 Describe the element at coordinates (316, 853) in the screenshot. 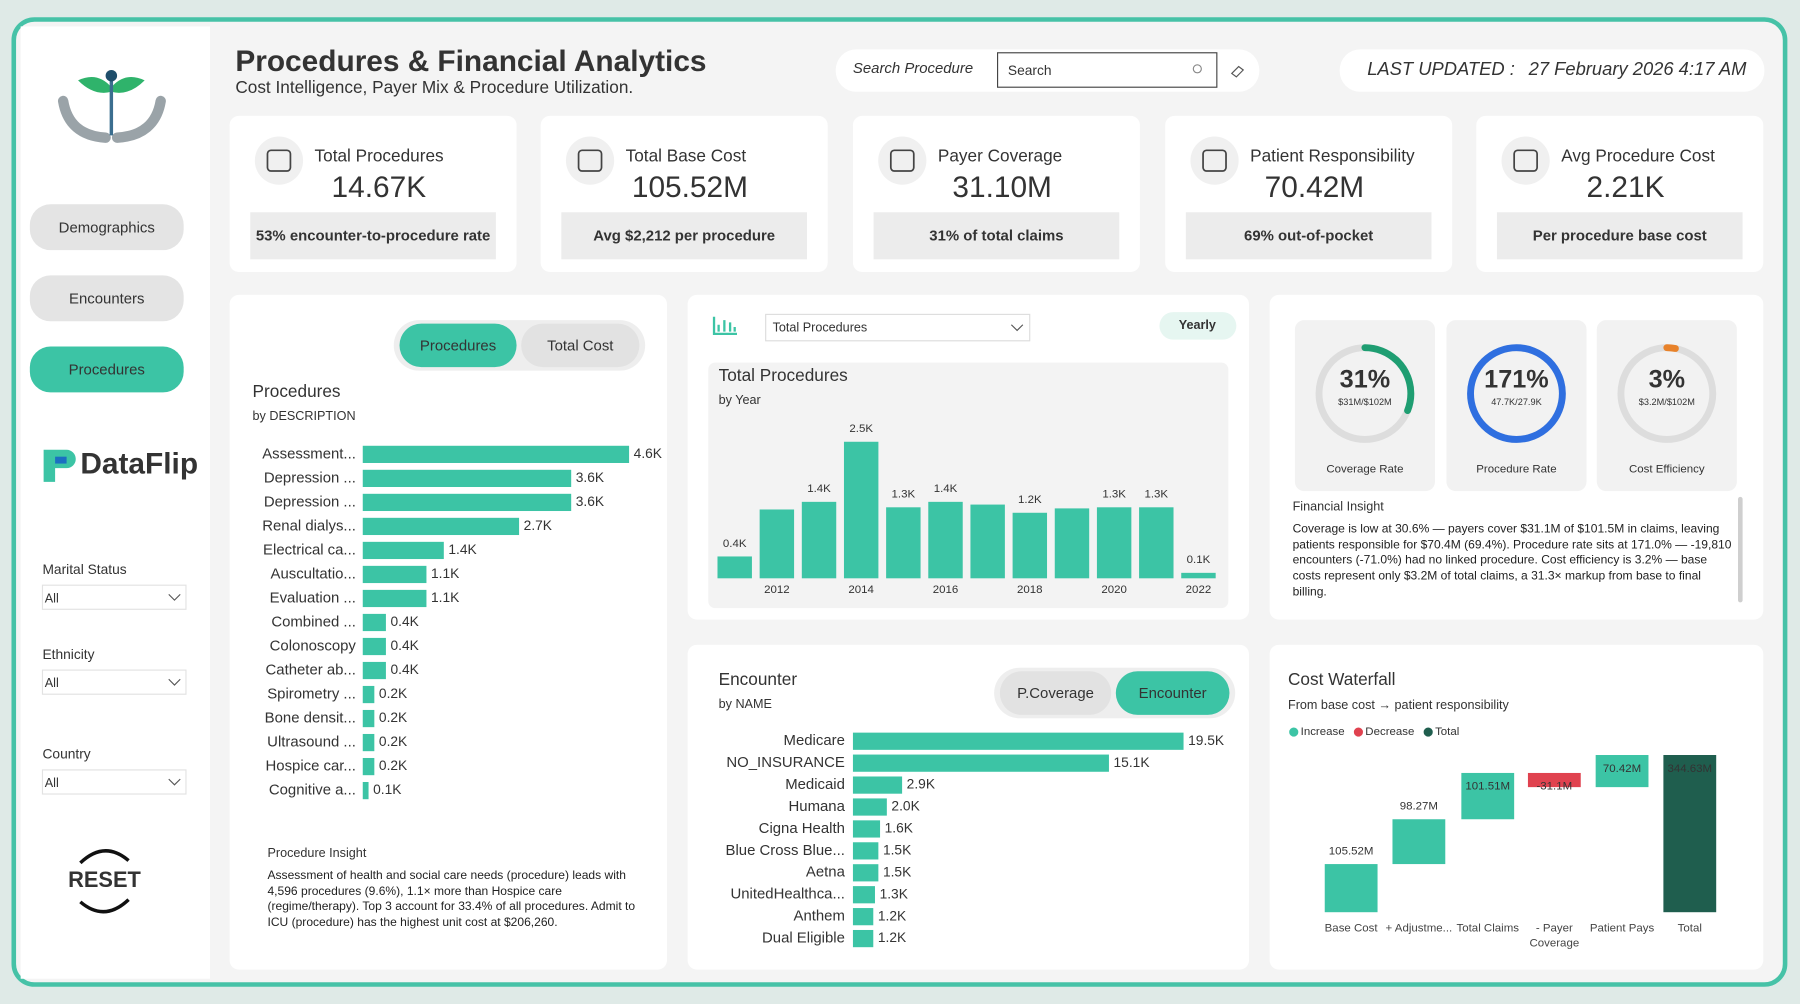

I see `insight-title: Procedure Insight` at that location.